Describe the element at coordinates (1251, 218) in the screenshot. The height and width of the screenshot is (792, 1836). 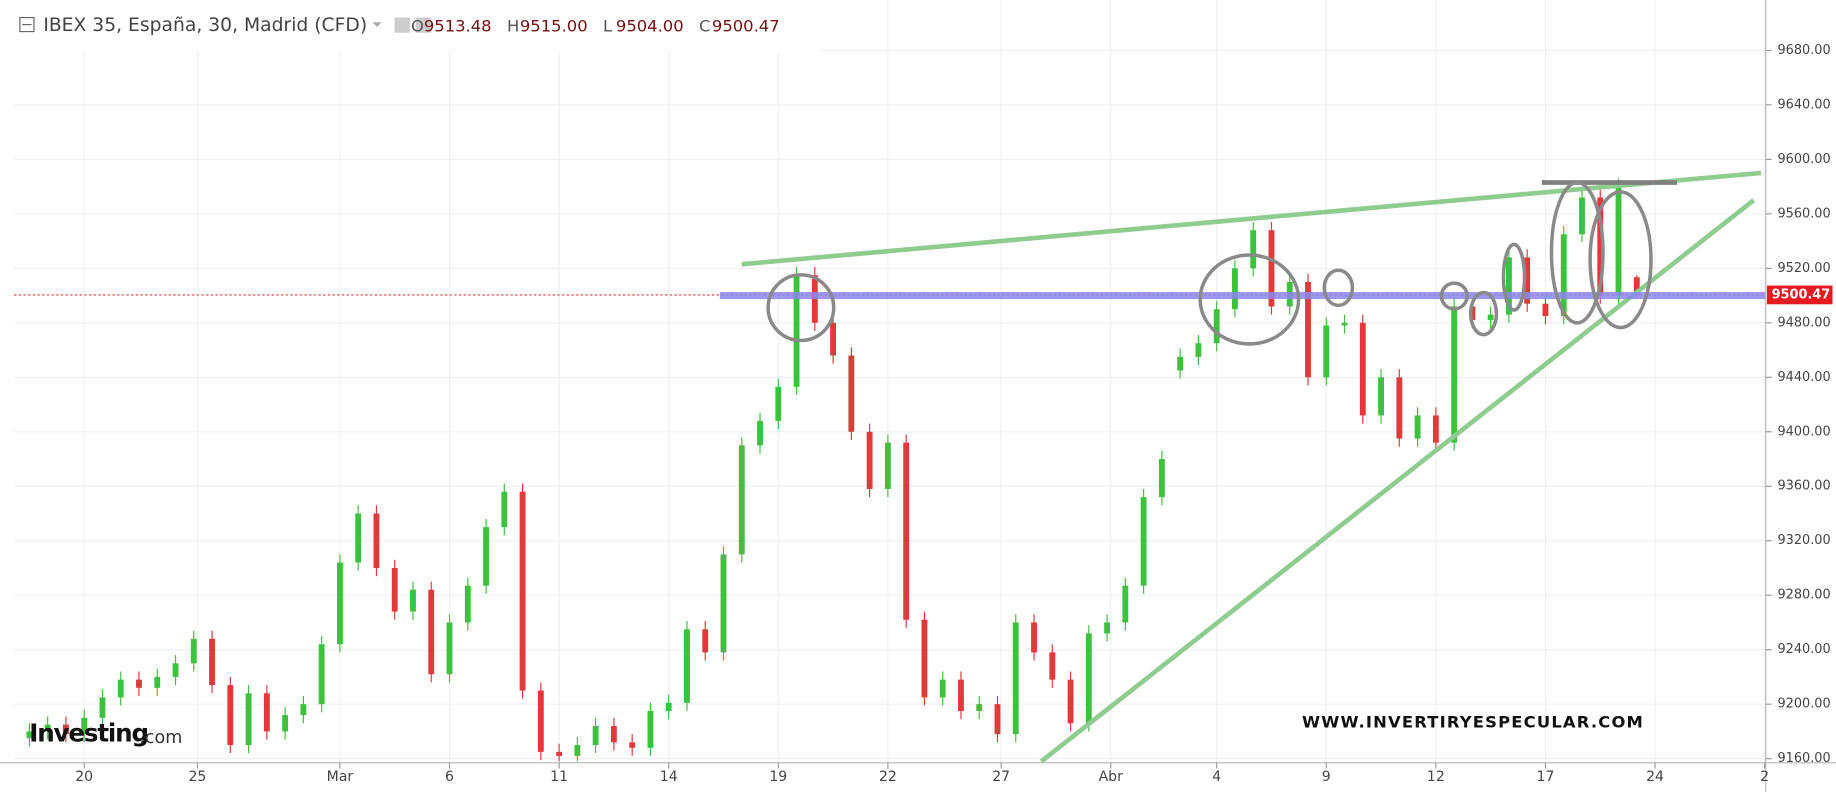
I see `drawn-line` at that location.